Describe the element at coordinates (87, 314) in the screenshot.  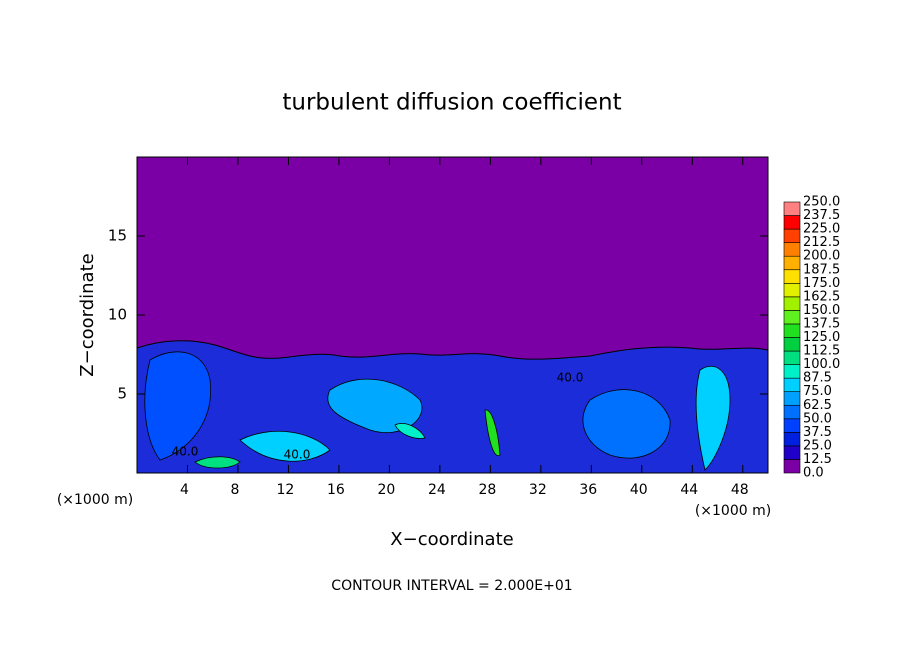
I see `y-axis-label: Z−coordinate` at that location.